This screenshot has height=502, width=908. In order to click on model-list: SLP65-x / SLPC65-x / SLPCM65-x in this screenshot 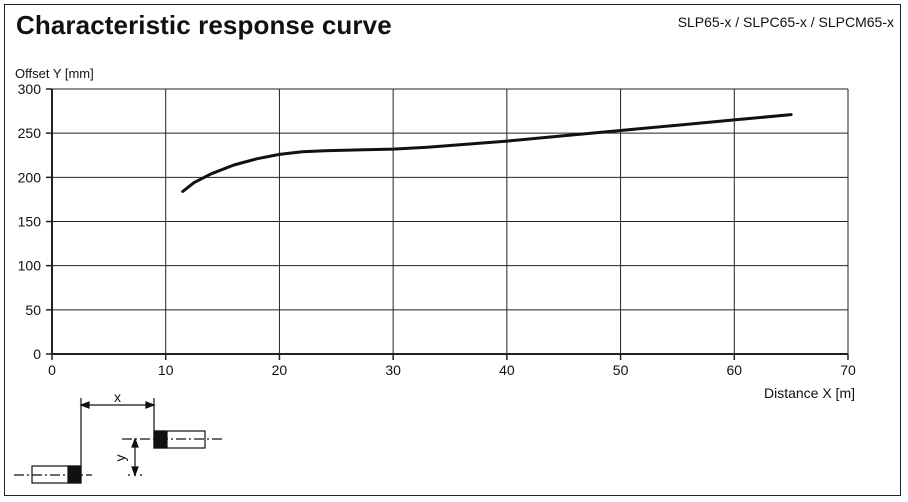, I will do `click(785, 22)`.